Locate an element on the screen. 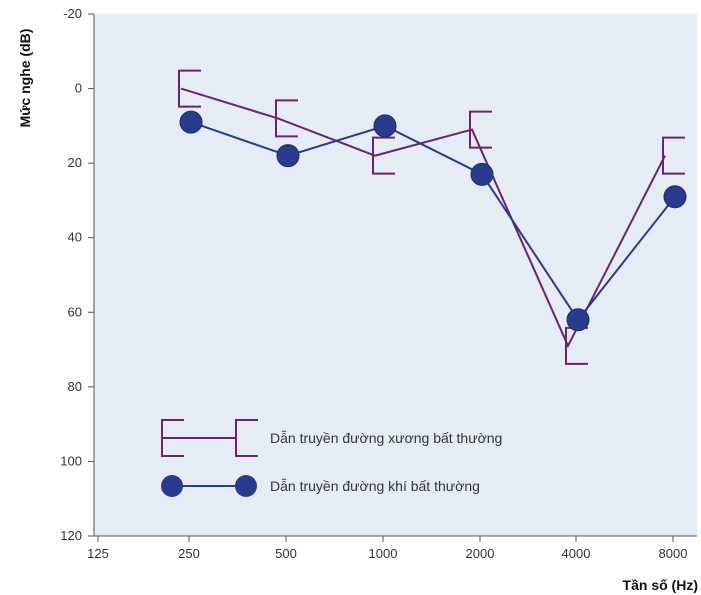 This screenshot has width=701, height=595. x-tick-labels: 125 250 500 1000 2000 4000 8000 is located at coordinates (387, 548).